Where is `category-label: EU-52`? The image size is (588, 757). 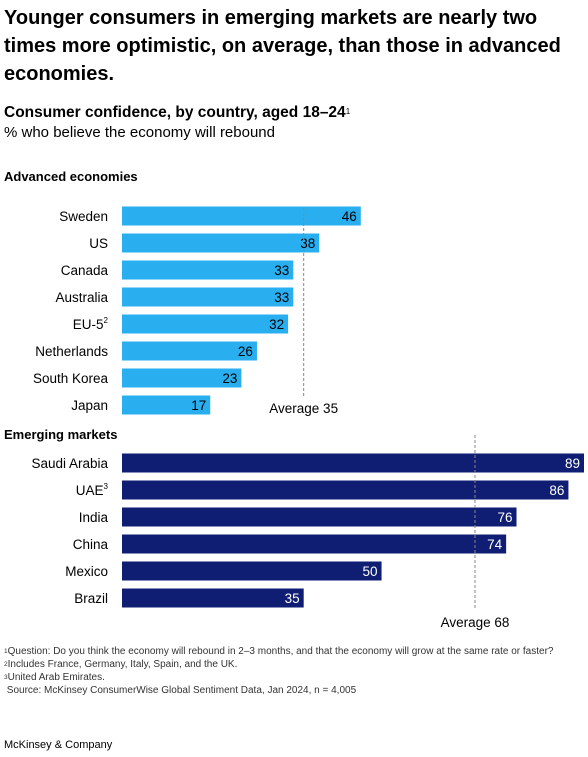 category-label: EU-52 is located at coordinates (91, 324).